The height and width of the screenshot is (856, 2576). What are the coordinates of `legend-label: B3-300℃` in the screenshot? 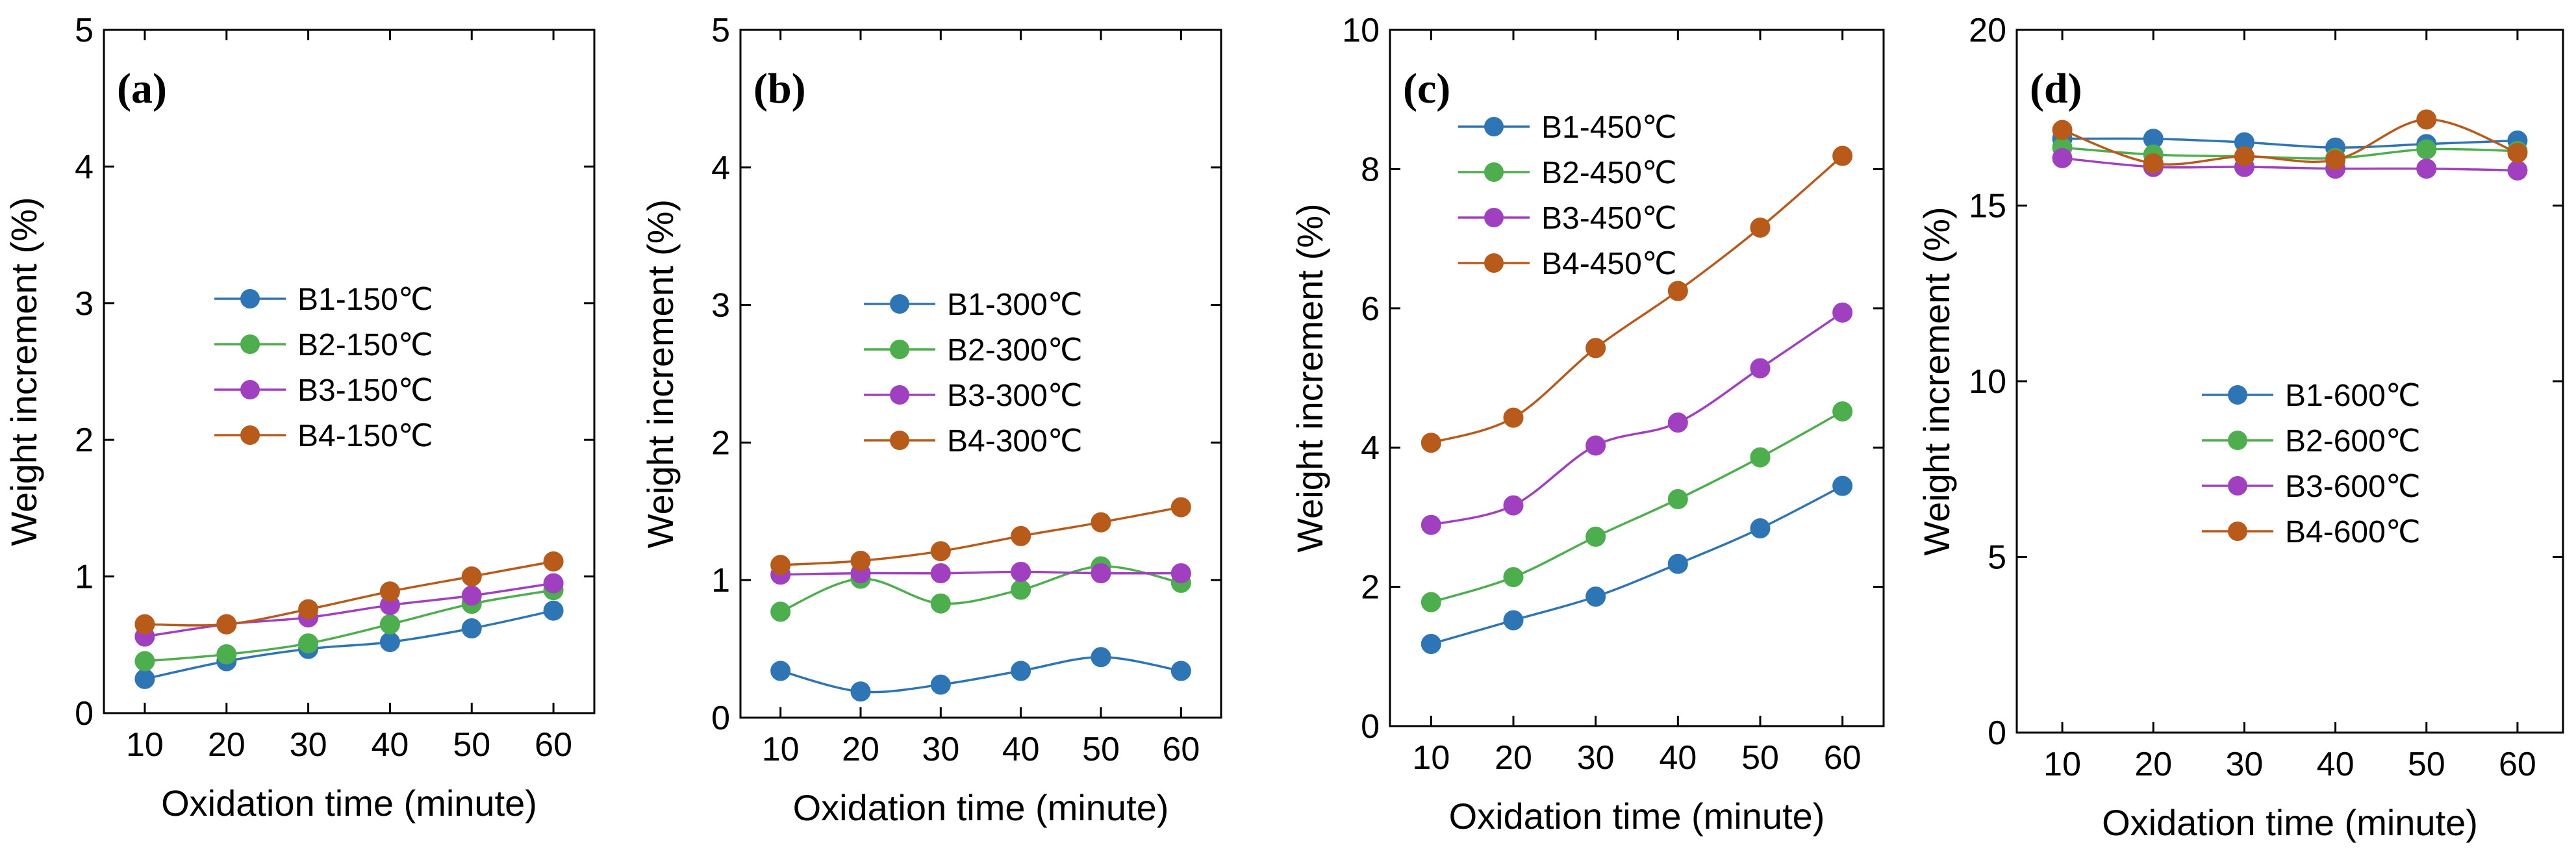 It's located at (1015, 396).